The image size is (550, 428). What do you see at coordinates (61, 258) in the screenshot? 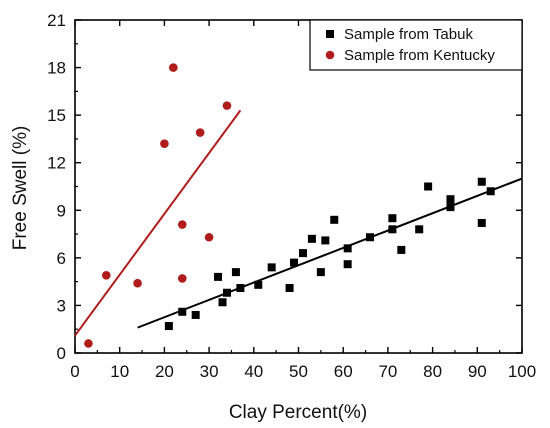
I see `y-tick-label: 6` at bounding box center [61, 258].